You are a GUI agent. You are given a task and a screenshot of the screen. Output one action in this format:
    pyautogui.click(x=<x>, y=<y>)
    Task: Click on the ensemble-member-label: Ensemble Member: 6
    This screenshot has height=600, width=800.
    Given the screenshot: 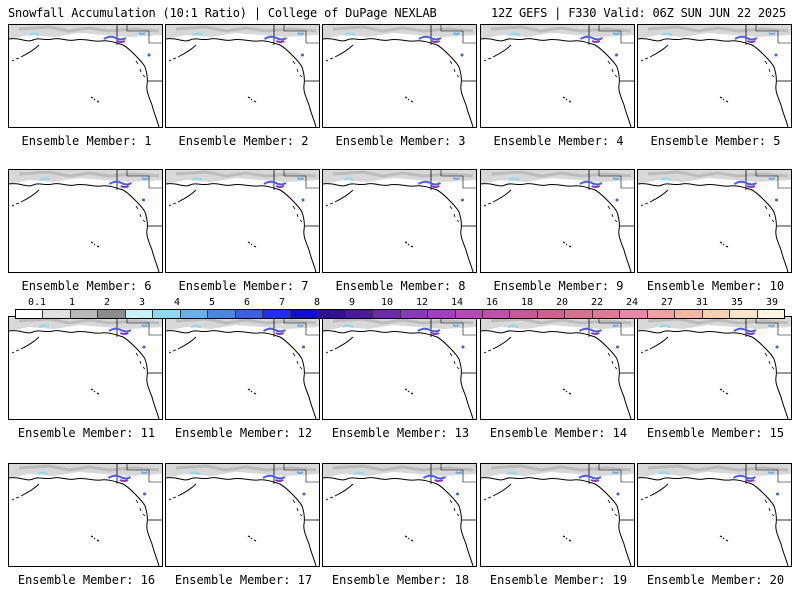 What is the action you would take?
    pyautogui.click(x=86, y=286)
    